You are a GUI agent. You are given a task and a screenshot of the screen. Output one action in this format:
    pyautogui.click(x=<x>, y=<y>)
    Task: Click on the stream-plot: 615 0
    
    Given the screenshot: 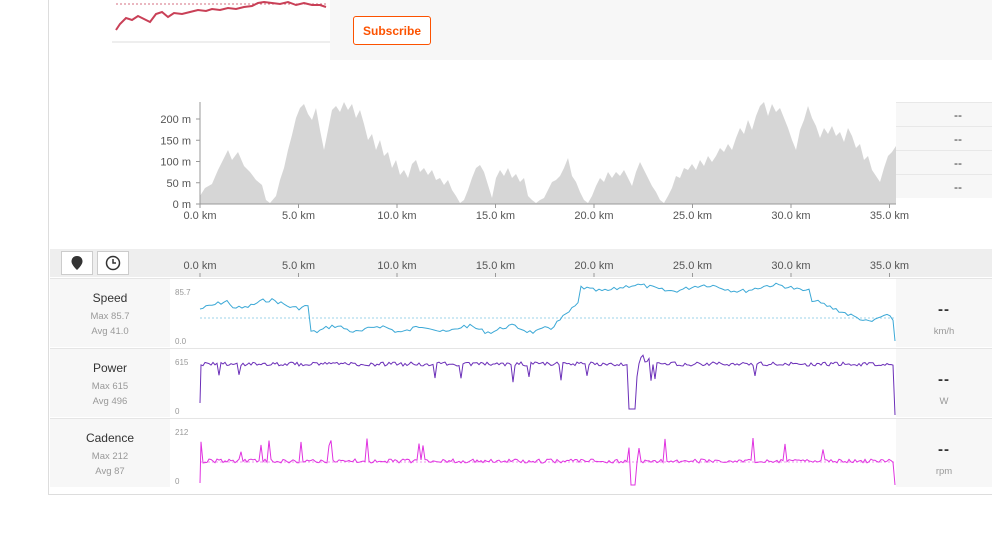 What is the action you would take?
    pyautogui.click(x=533, y=383)
    